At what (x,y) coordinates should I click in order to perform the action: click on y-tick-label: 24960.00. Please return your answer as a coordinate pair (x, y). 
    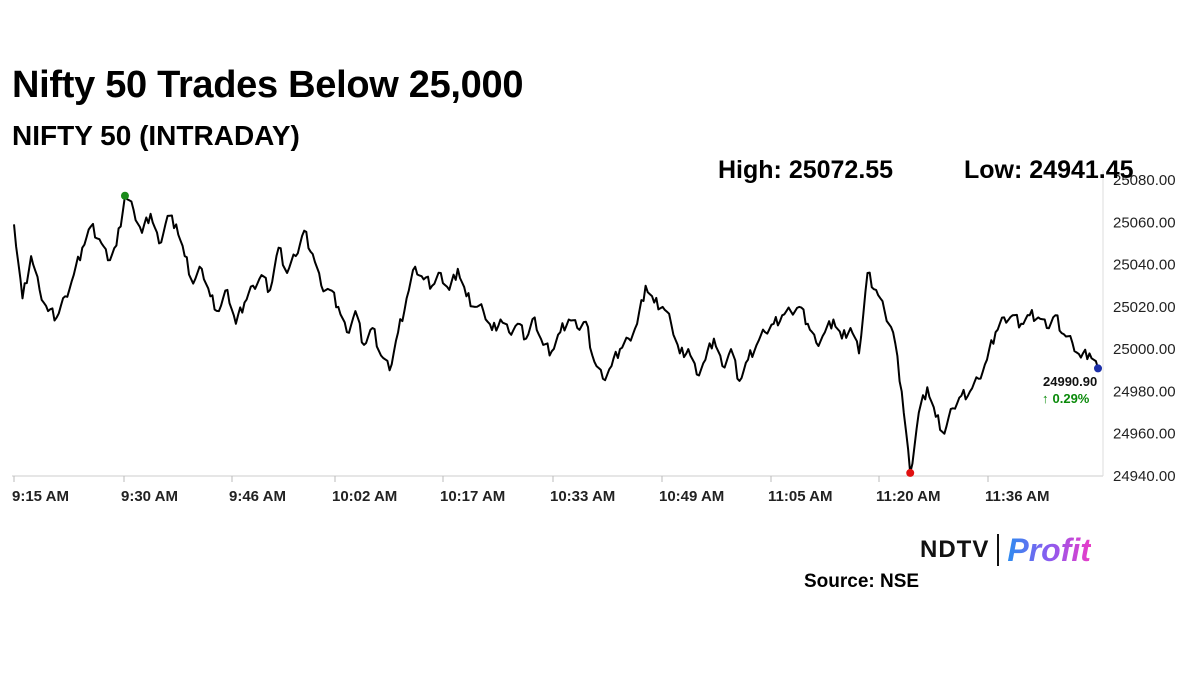
    Looking at the image, I should click on (1144, 434).